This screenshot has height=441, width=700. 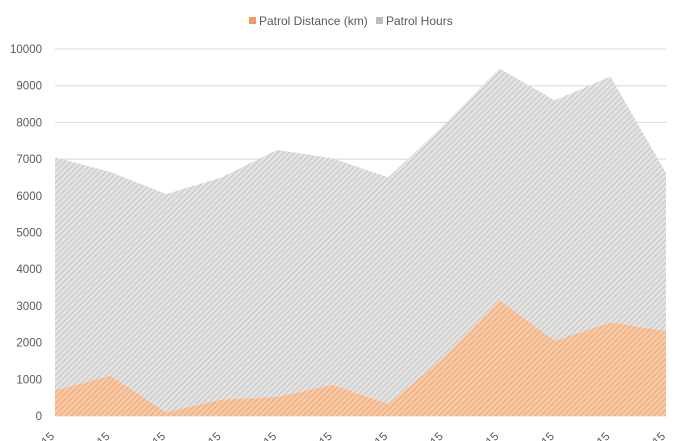 What do you see at coordinates (39, 417) in the screenshot?
I see `y-tick-label: 0` at bounding box center [39, 417].